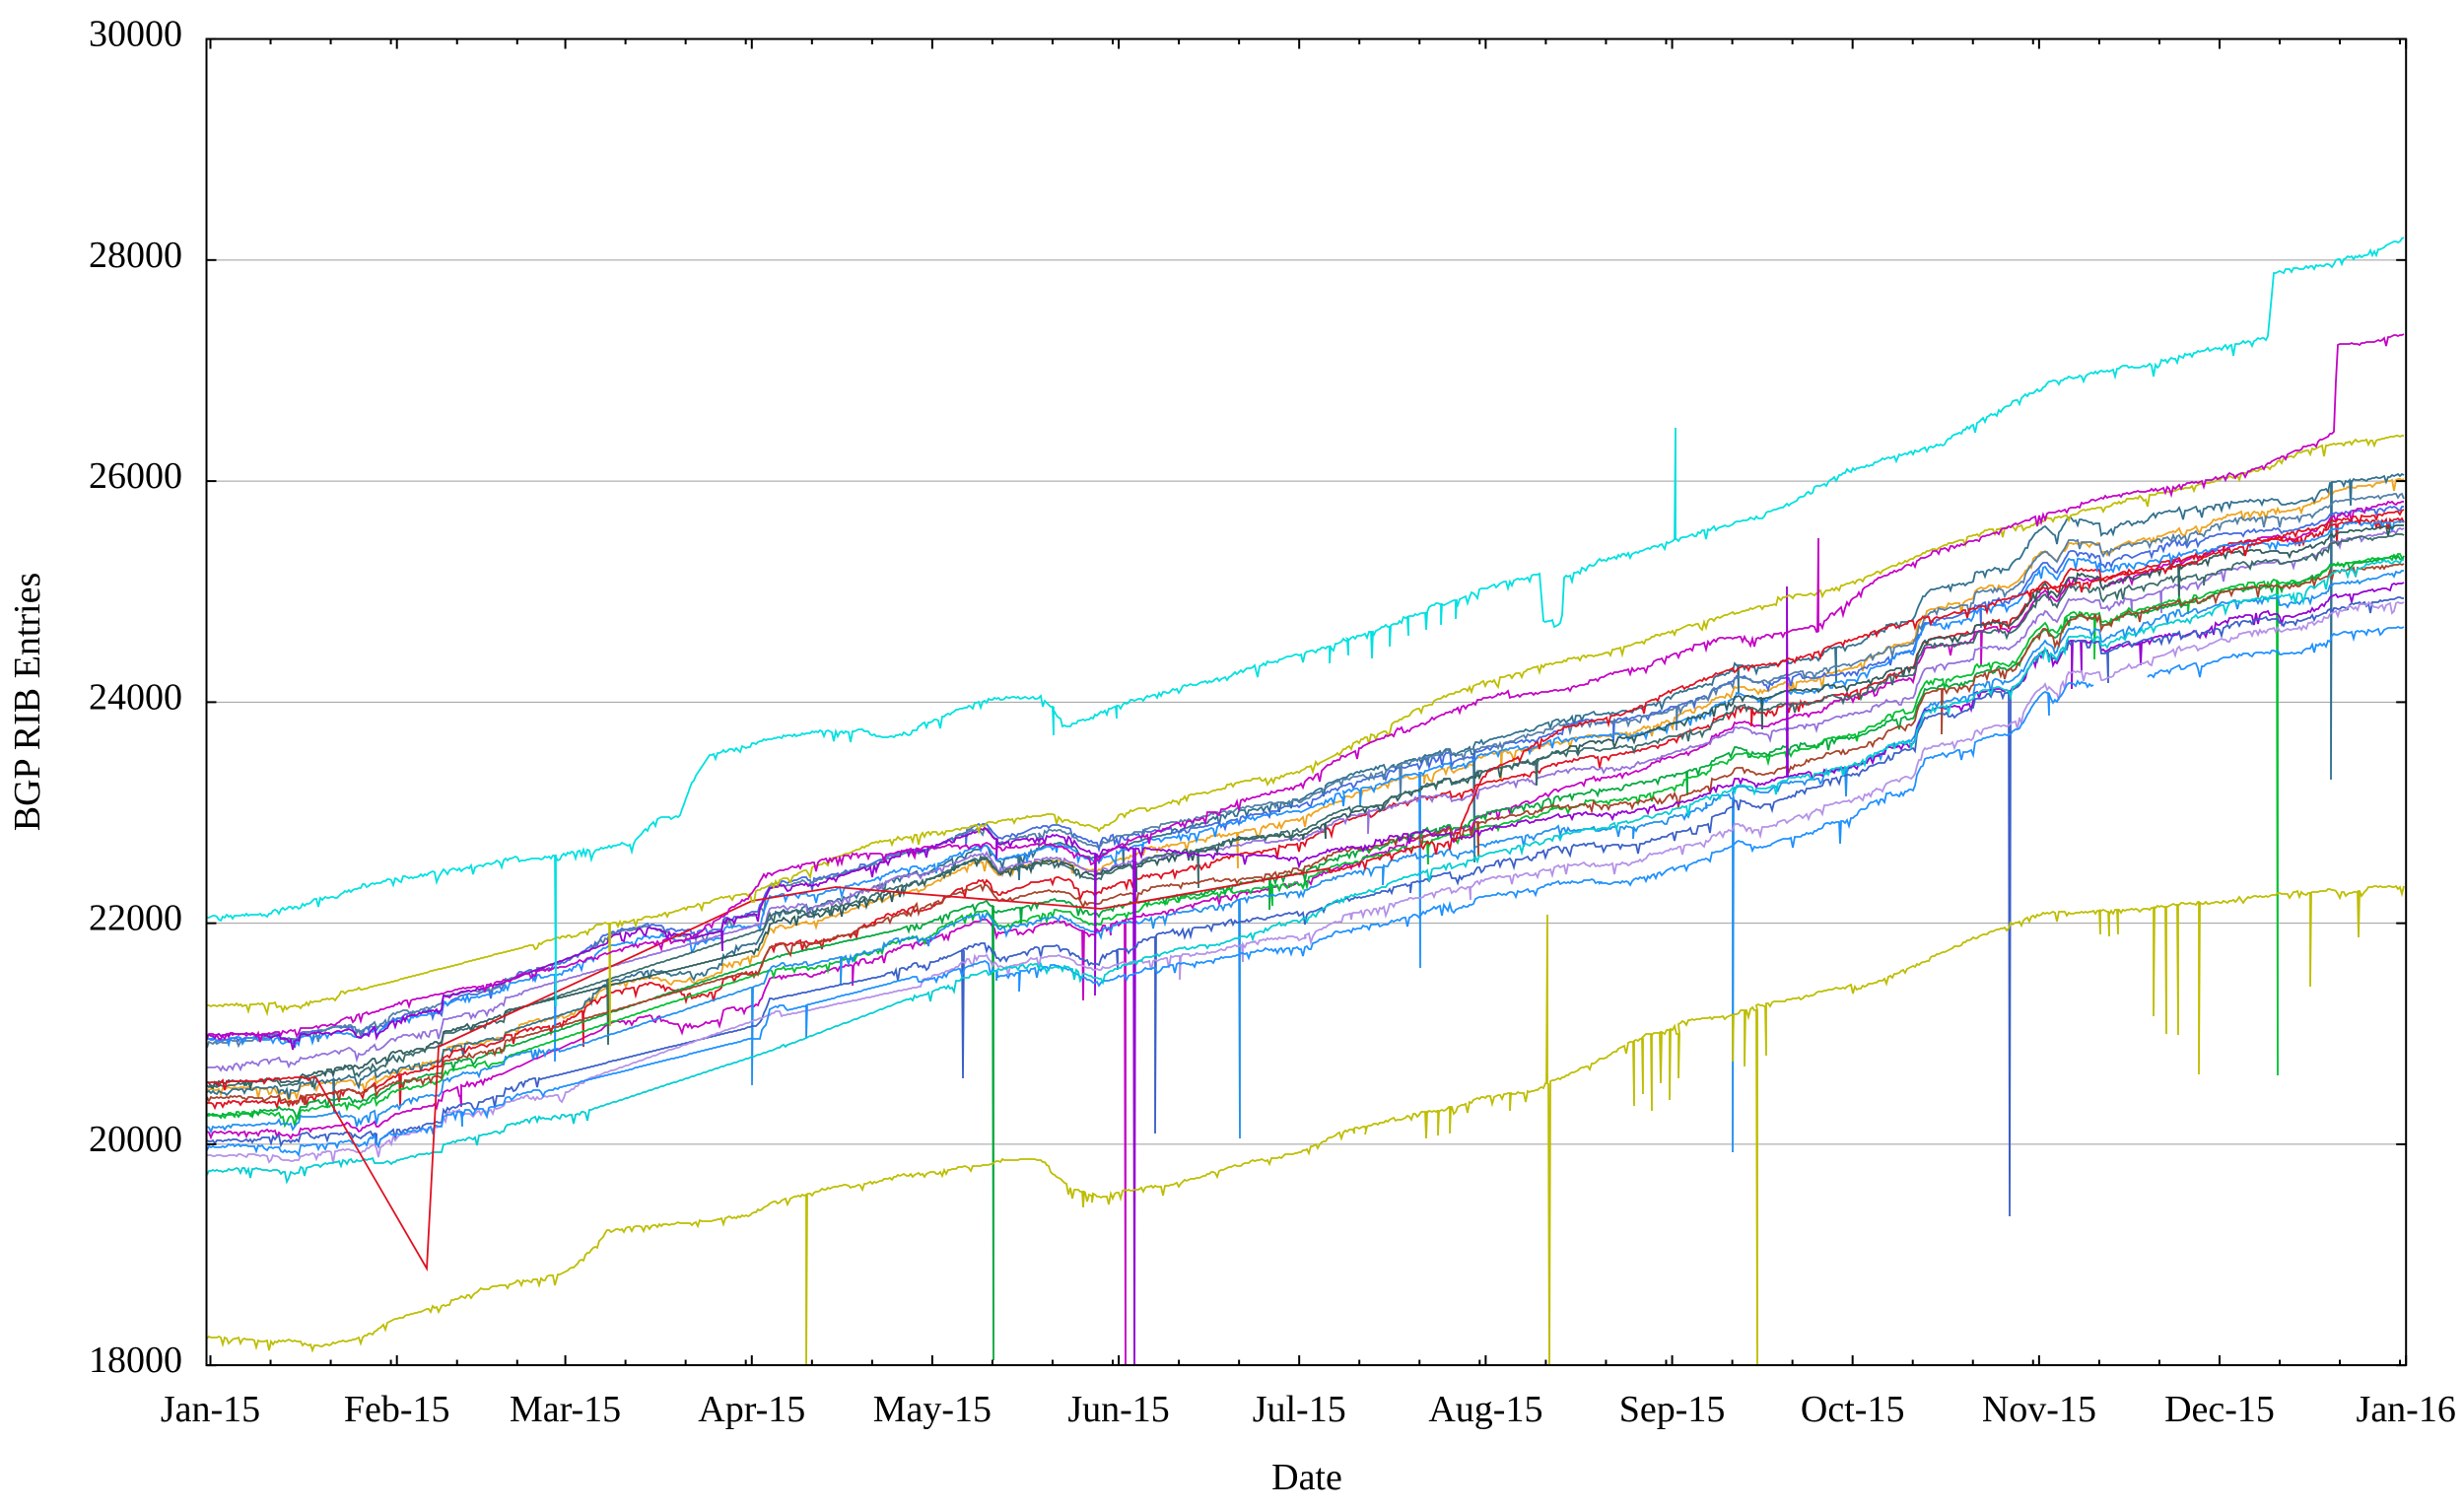  I want to click on svg-text: Feb-15, so click(397, 1409).